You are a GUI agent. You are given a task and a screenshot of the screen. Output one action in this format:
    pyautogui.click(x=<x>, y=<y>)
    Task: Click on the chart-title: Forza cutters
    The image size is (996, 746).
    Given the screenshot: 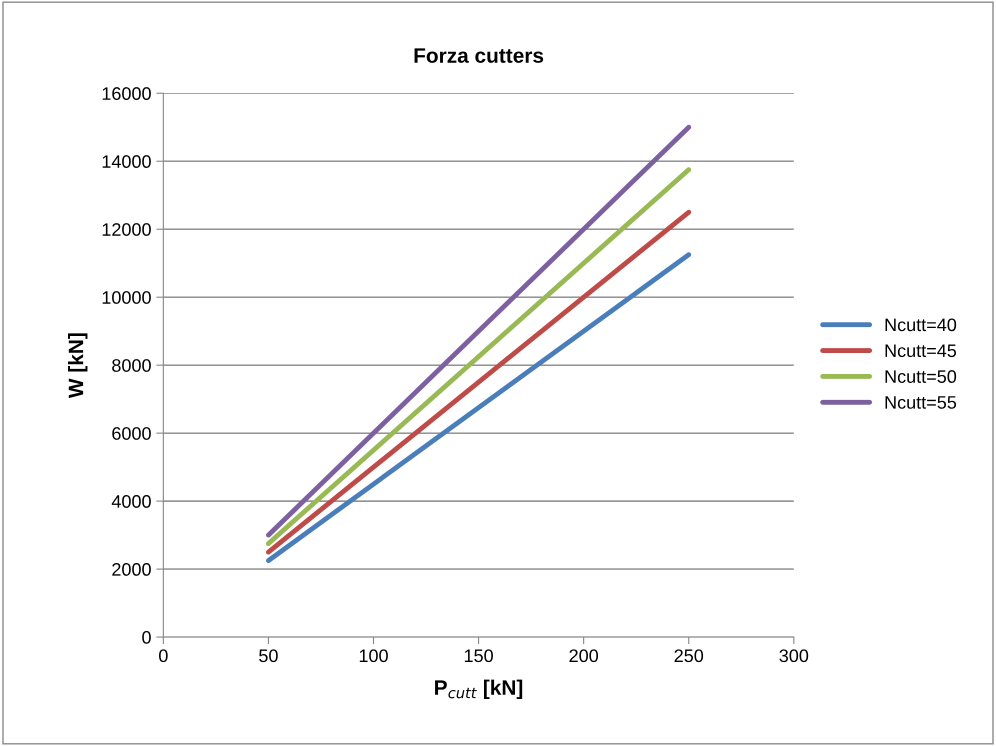 What is the action you would take?
    pyautogui.click(x=479, y=55)
    